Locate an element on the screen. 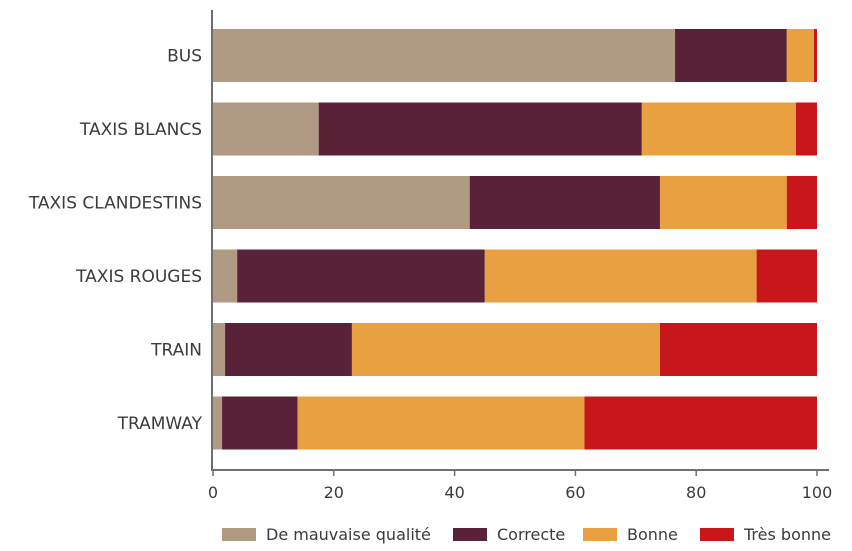 This screenshot has width=852, height=551. legend-label-de-mauvaise-qualite: De mauvaise qualité is located at coordinates (348, 534).